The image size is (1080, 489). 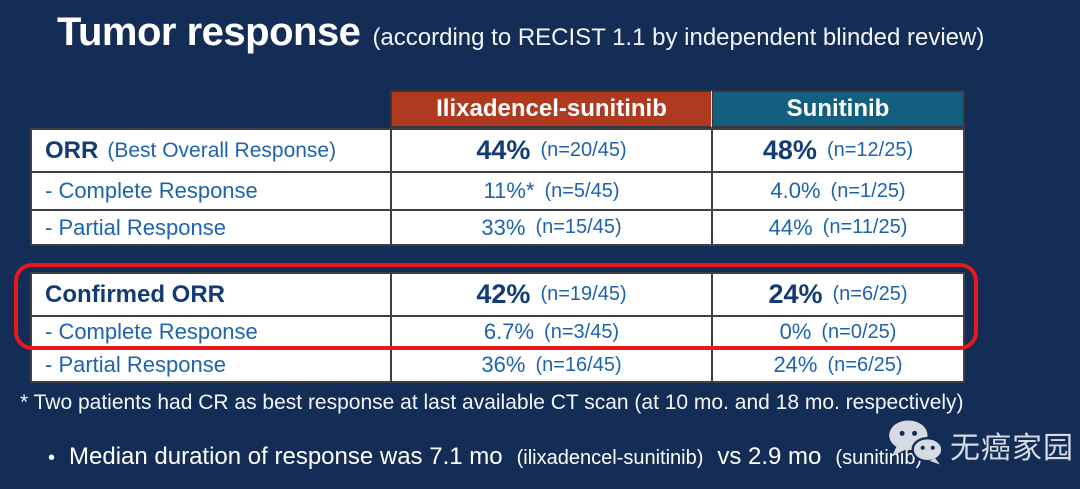 I want to click on row-label-orr-sub: (Best Overall Response), so click(x=222, y=150).